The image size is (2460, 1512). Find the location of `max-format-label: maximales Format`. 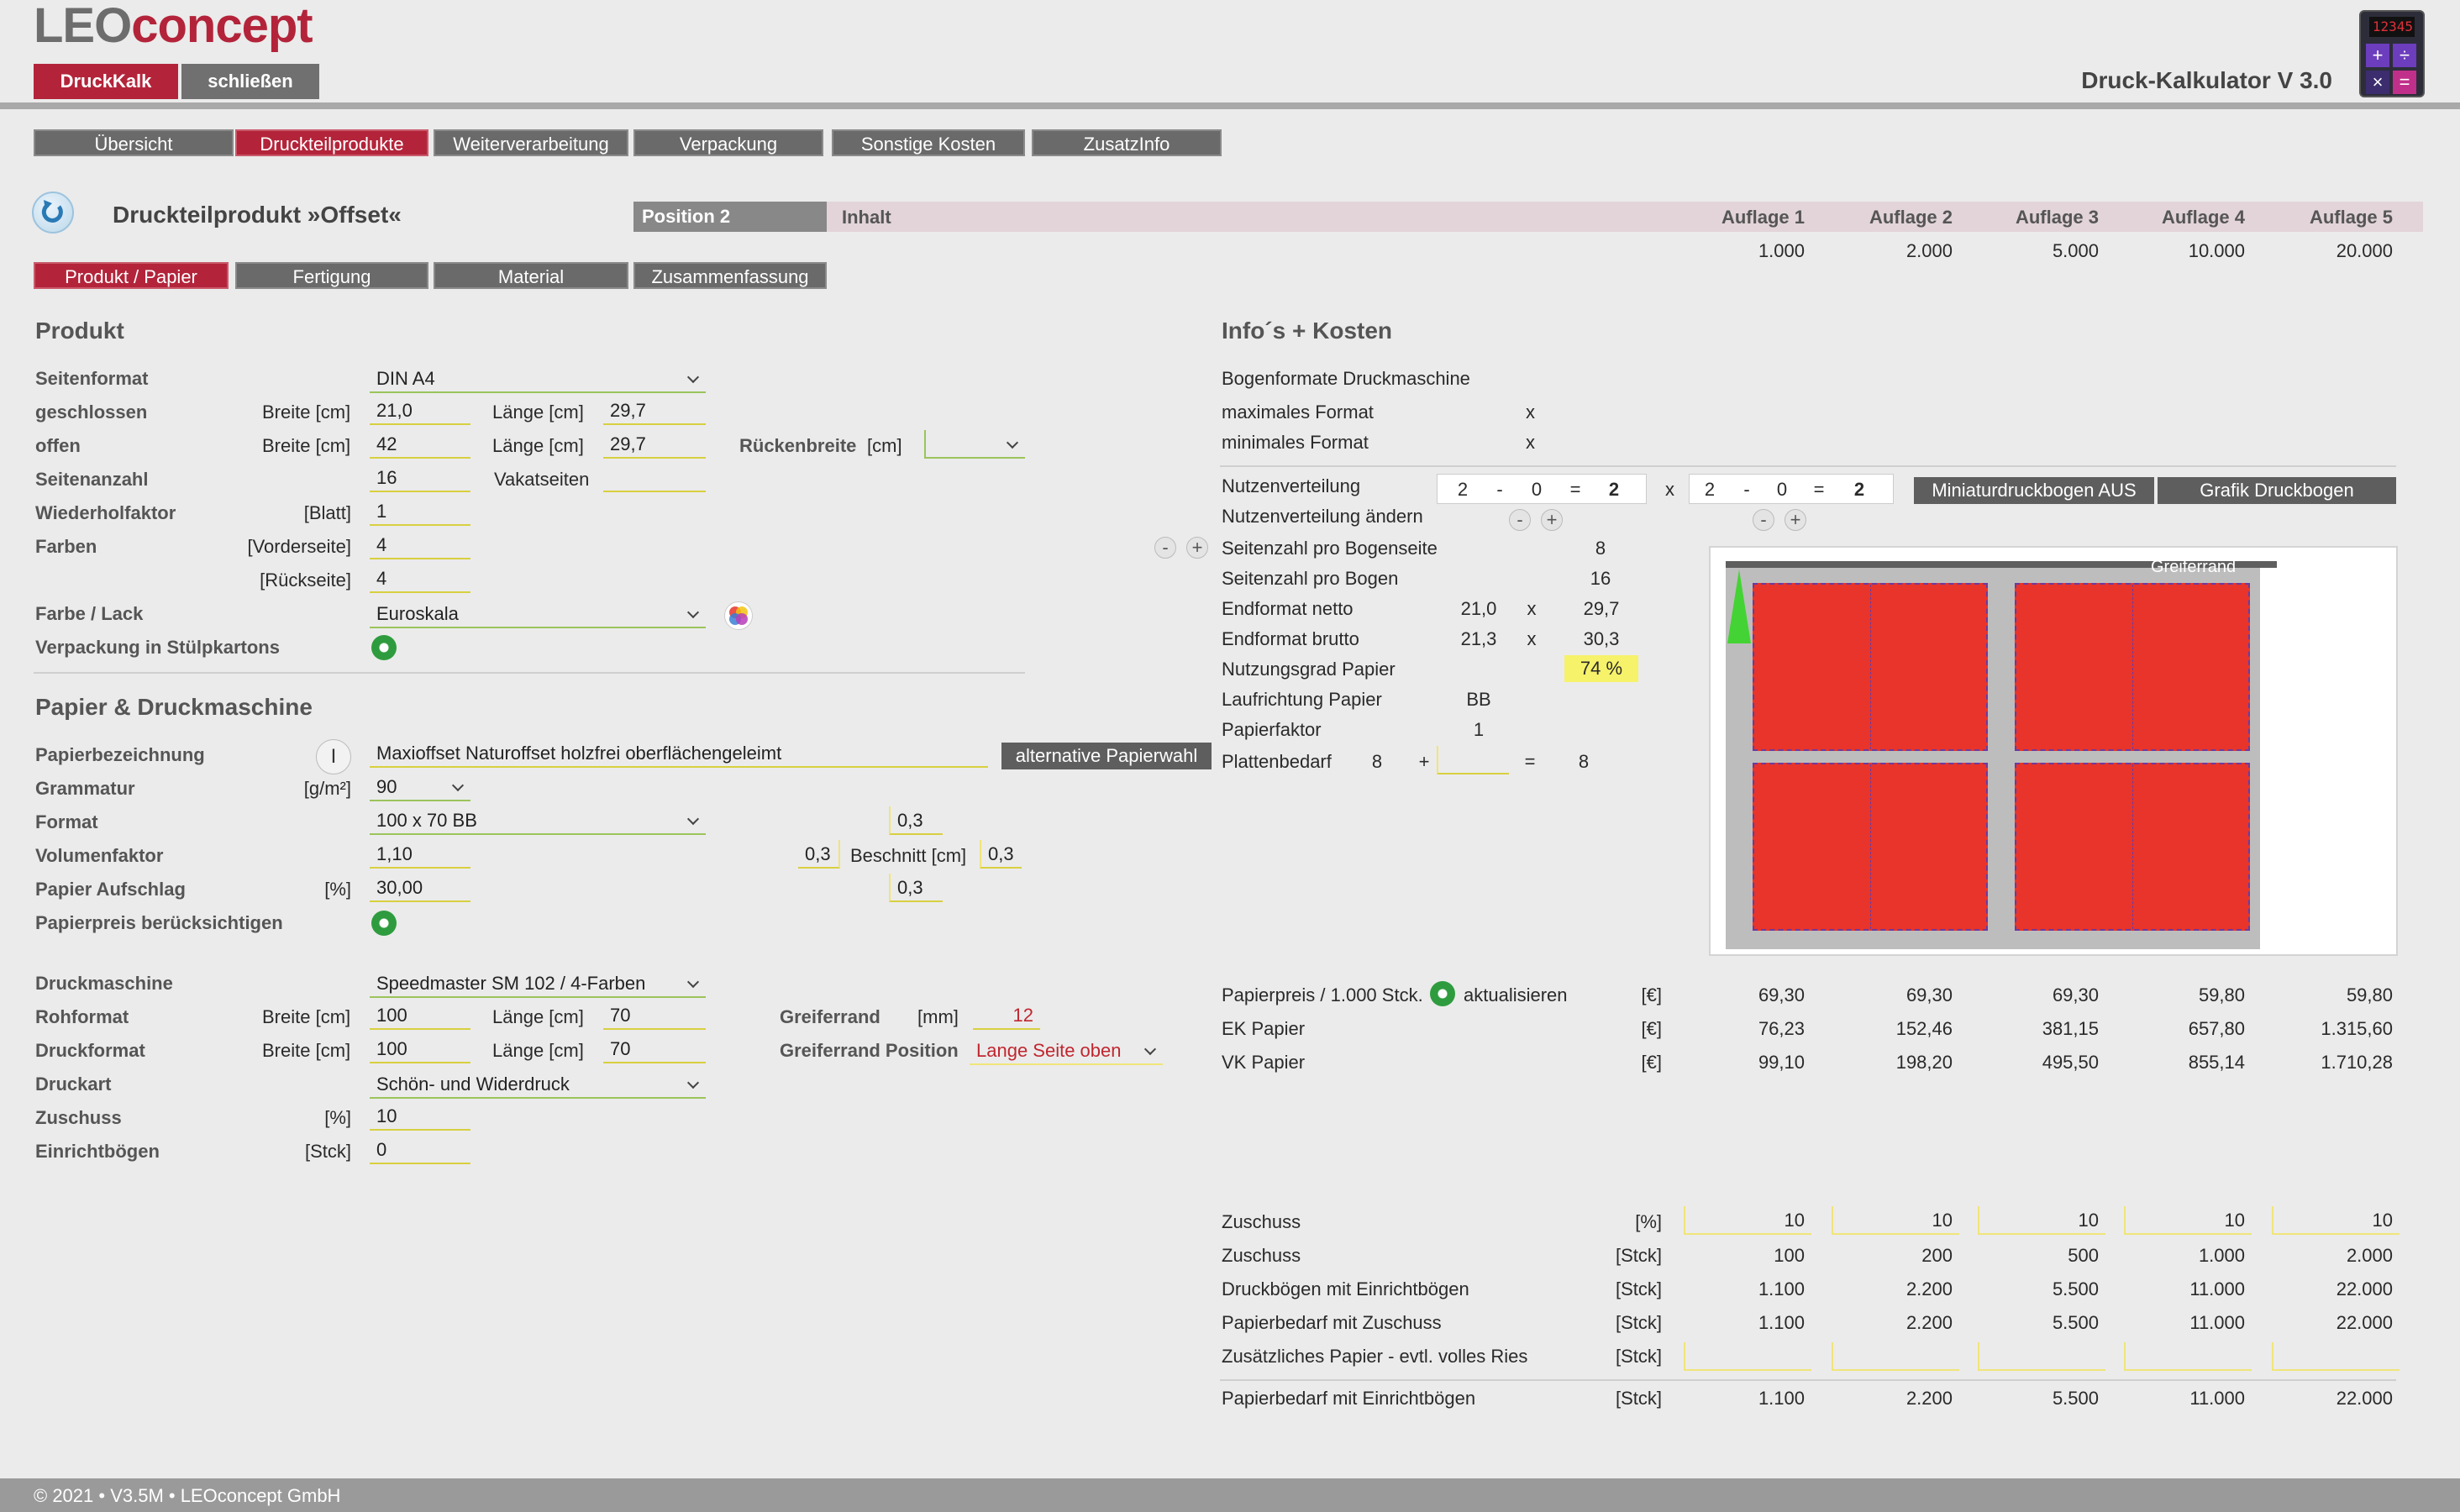

max-format-label: maximales Format is located at coordinates (1298, 412).